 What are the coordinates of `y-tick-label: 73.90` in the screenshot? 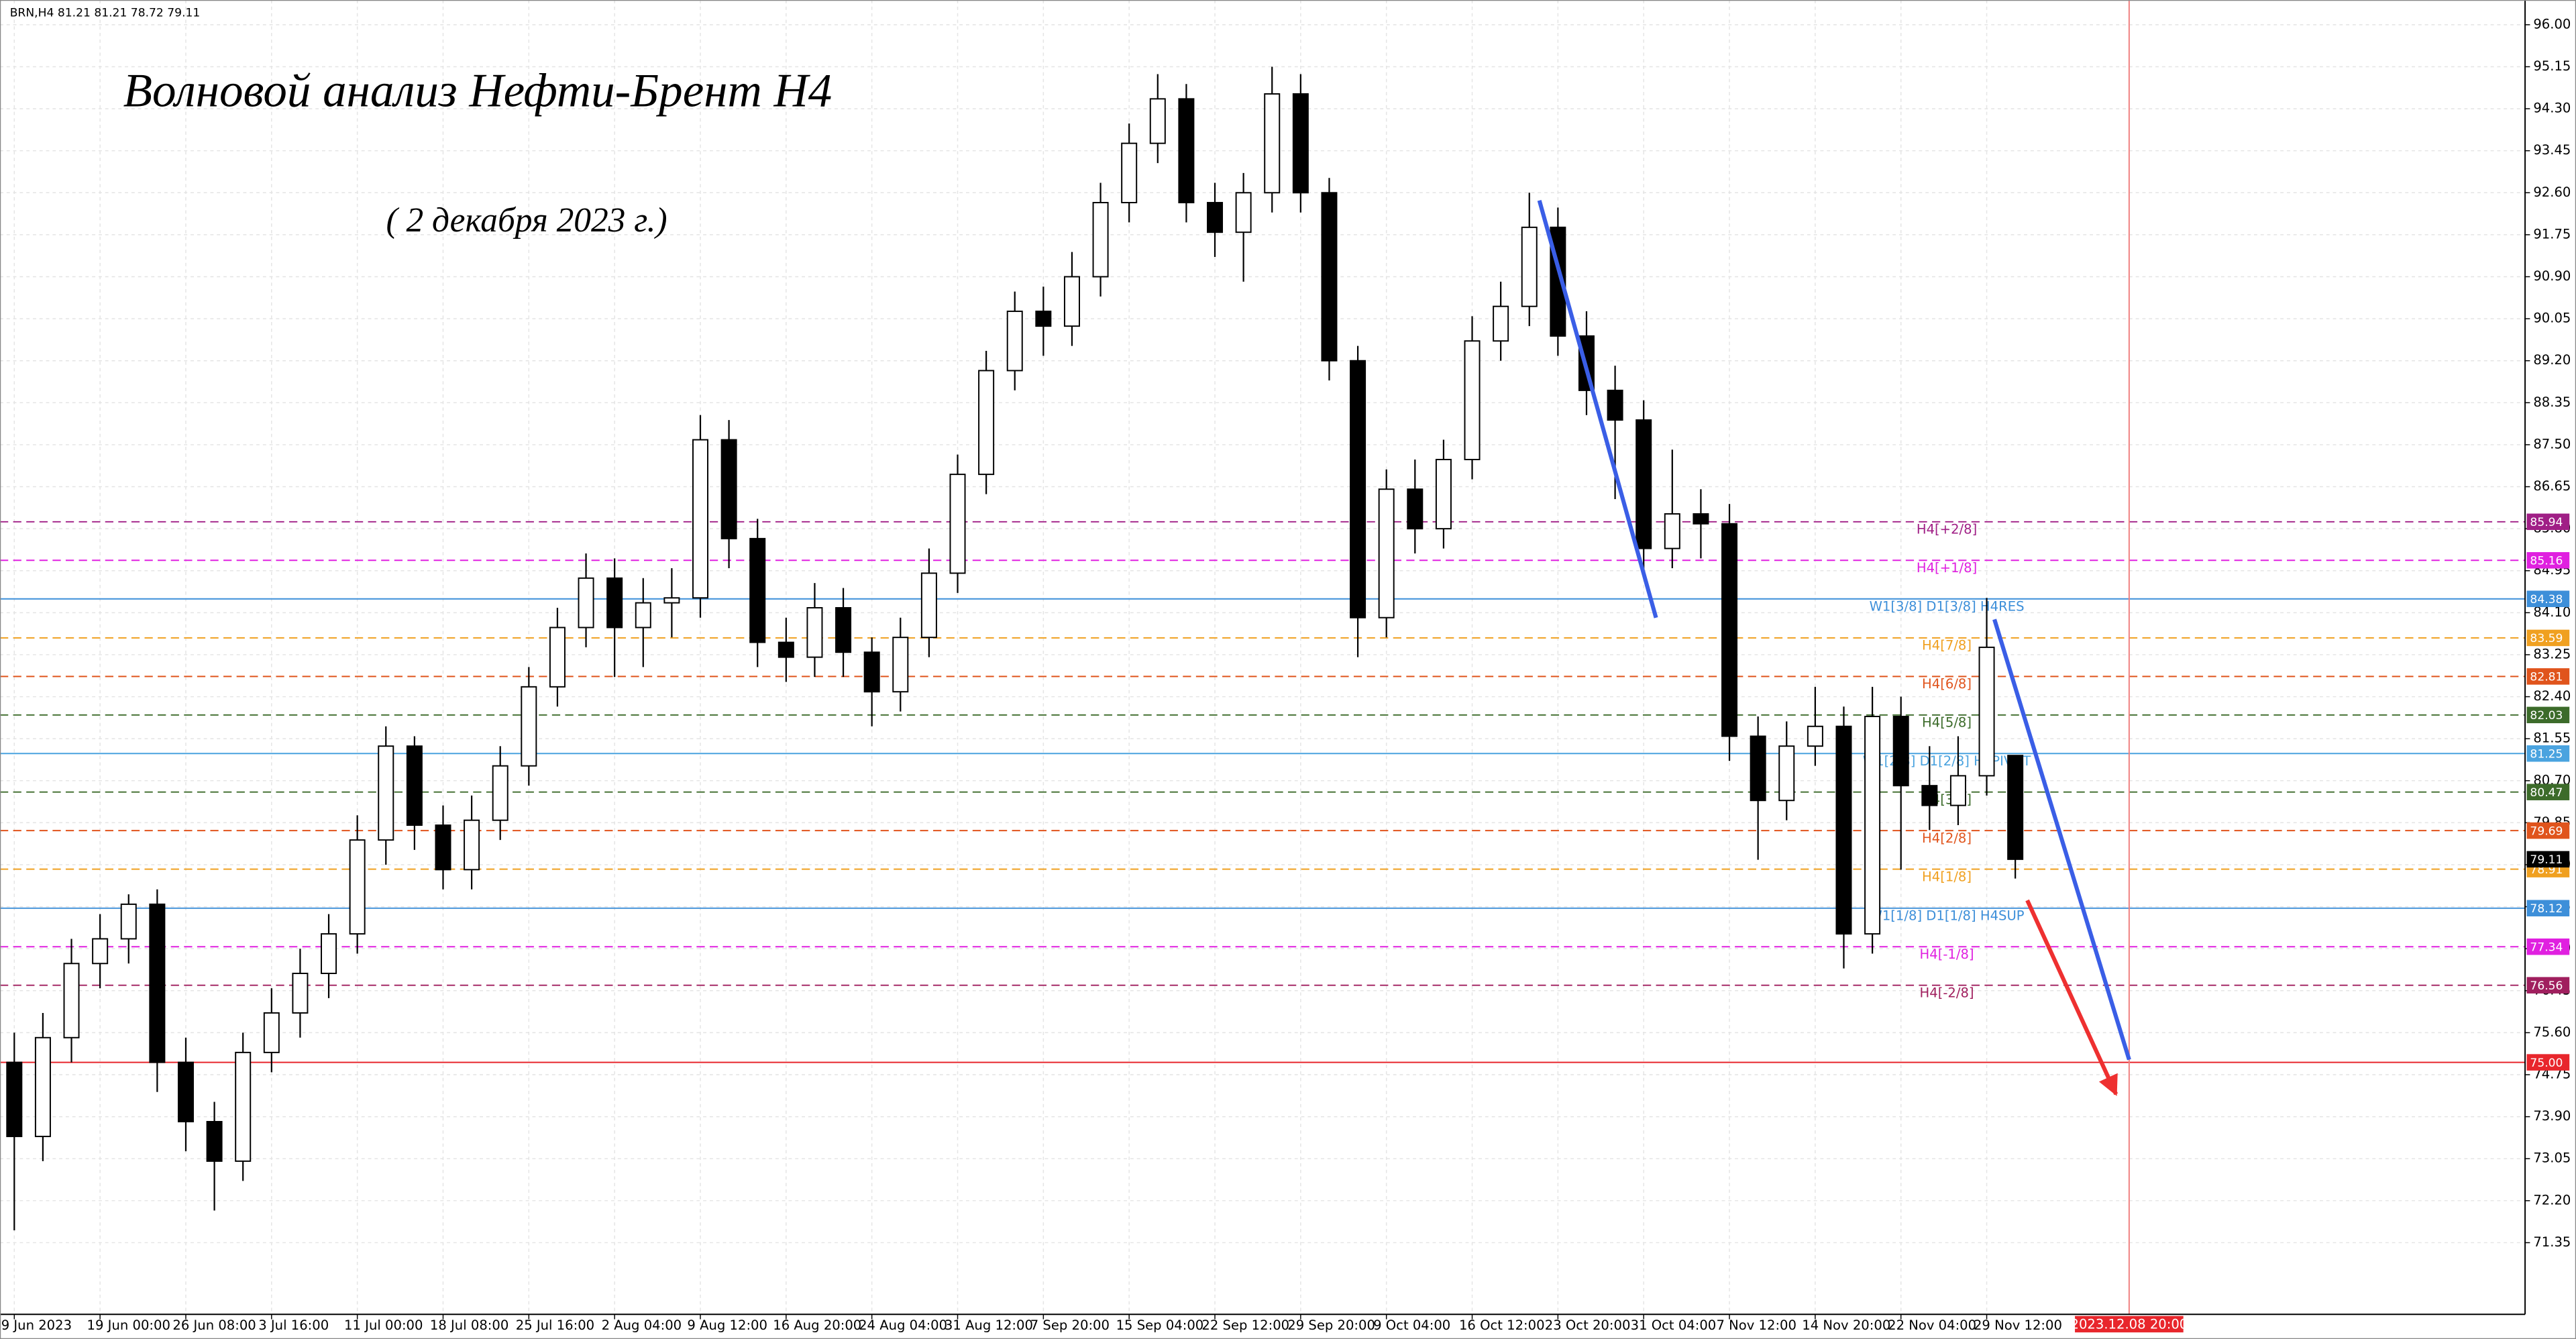 It's located at (2552, 1116).